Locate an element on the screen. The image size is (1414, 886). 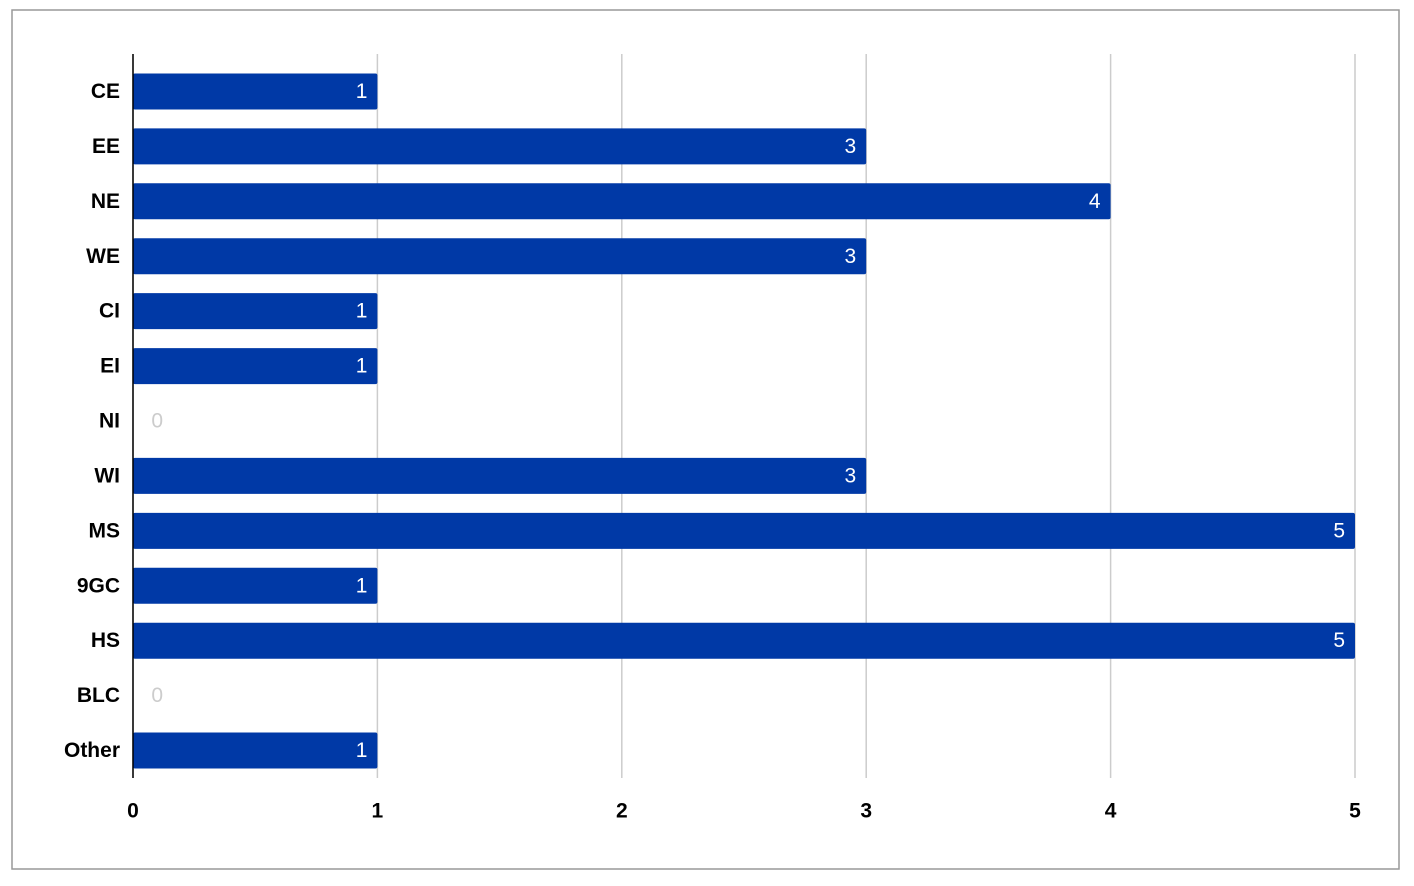
y-tick-label: MS is located at coordinates (105, 530).